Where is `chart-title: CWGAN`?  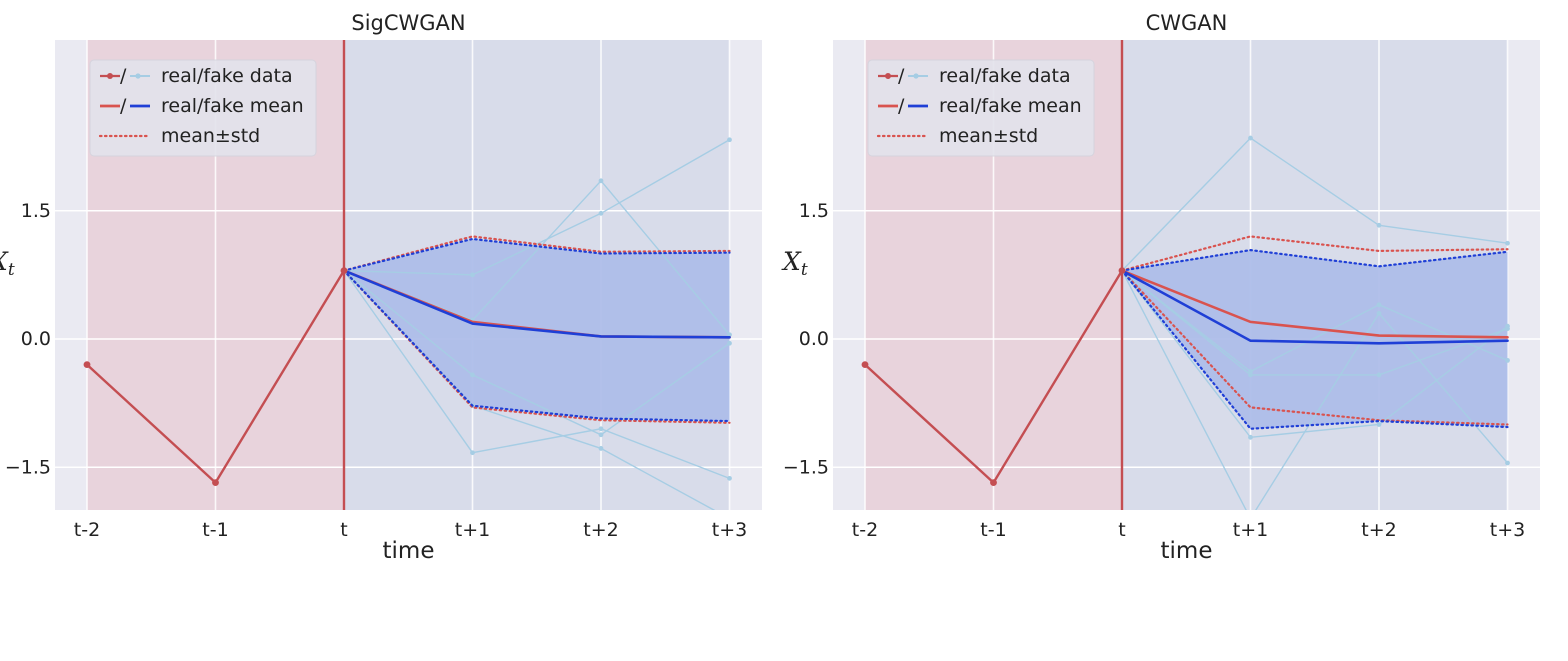
chart-title: CWGAN is located at coordinates (1187, 23).